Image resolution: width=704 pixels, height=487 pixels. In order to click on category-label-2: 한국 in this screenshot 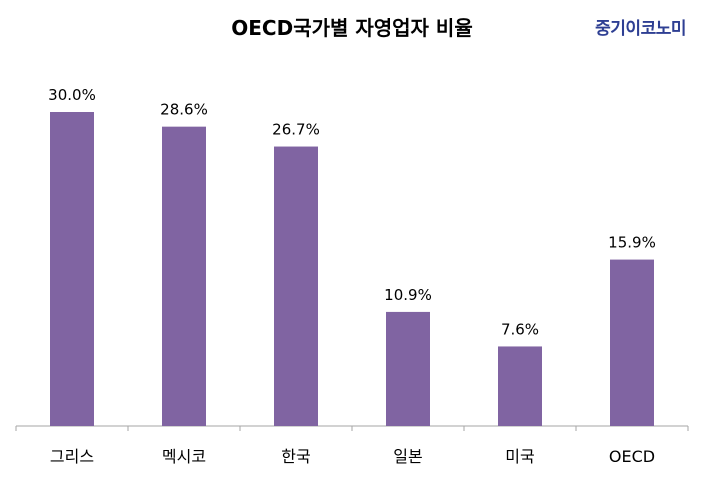, I will do `click(295, 456)`.